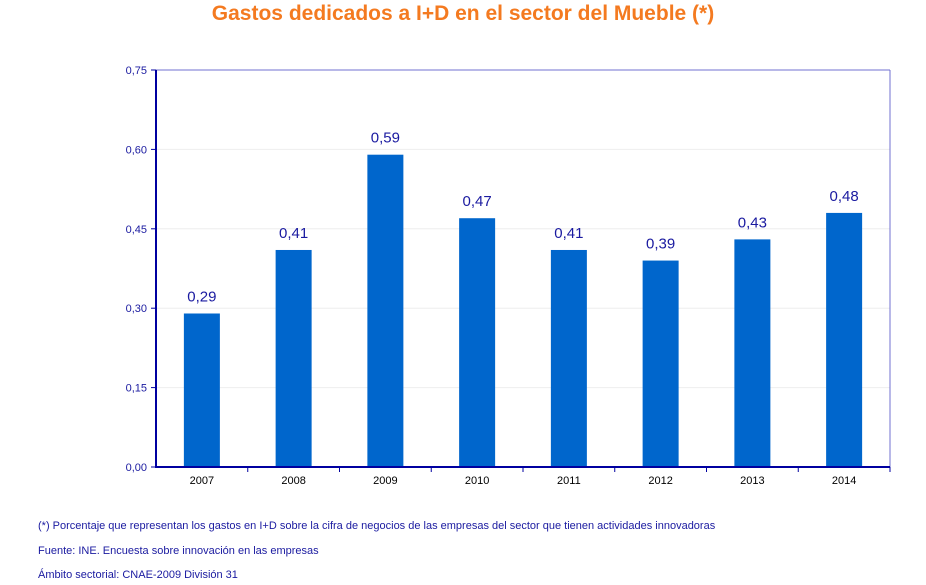 This screenshot has width=926, height=585. I want to click on data-label: 0,39, so click(660, 244).